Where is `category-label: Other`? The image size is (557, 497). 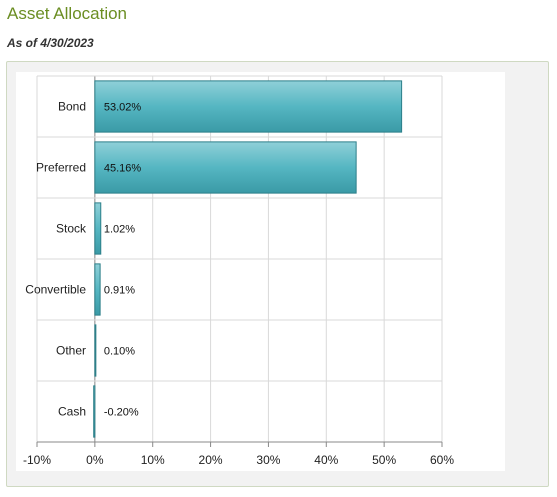
category-label: Other is located at coordinates (71, 351).